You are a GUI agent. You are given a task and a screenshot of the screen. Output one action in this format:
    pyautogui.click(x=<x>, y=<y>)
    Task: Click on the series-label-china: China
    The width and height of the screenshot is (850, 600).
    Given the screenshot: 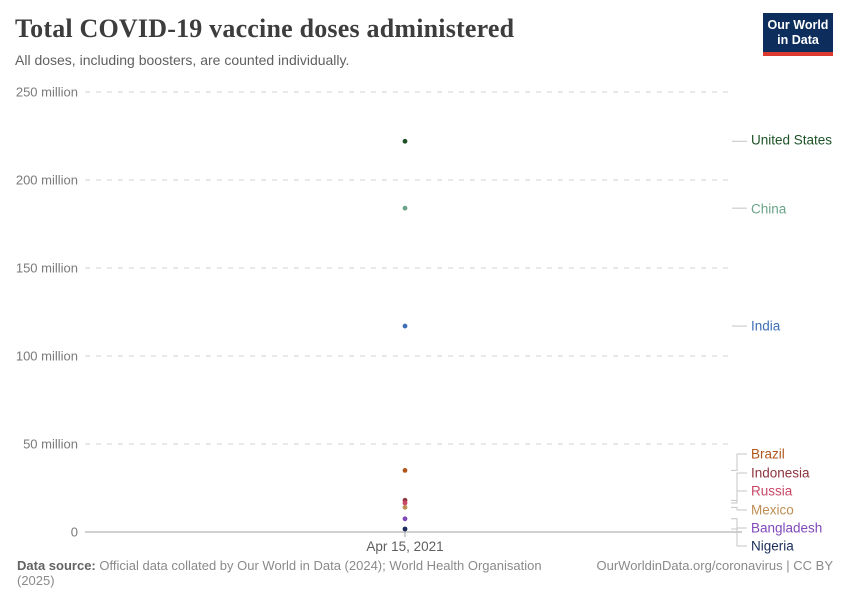 What is the action you would take?
    pyautogui.click(x=769, y=209)
    